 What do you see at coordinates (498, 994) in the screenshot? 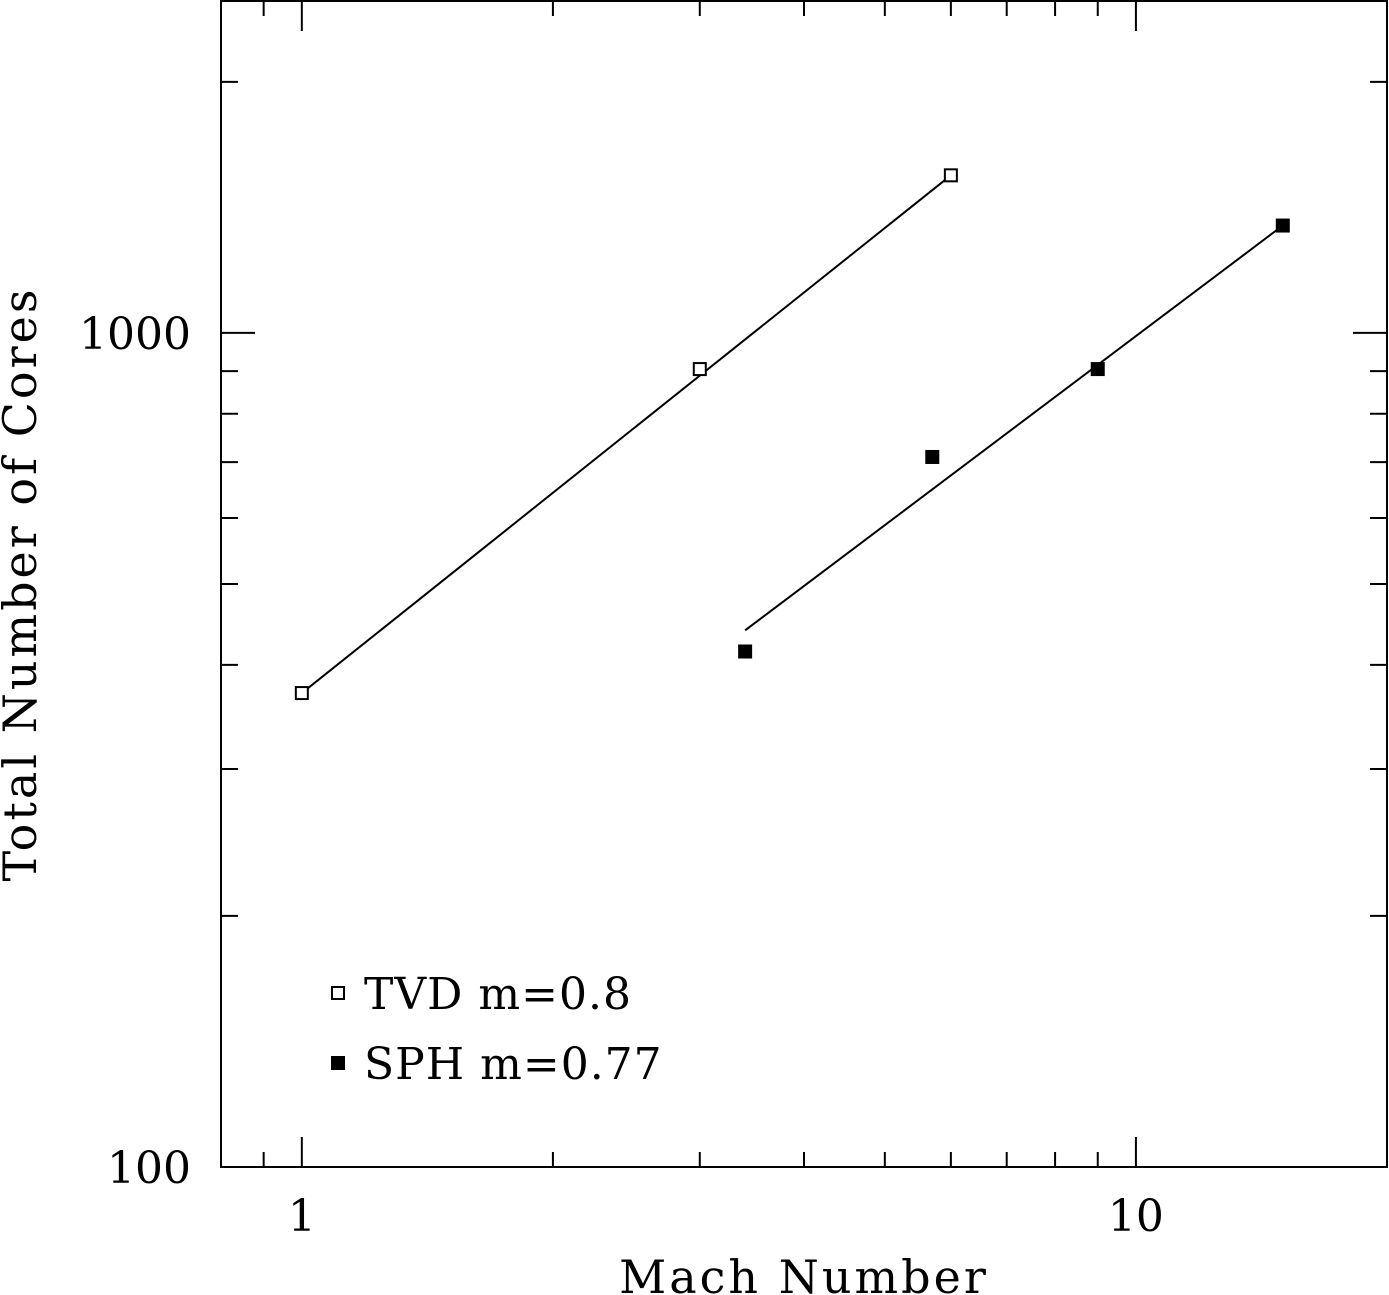
I see `legend-label: TVD m=0.8` at bounding box center [498, 994].